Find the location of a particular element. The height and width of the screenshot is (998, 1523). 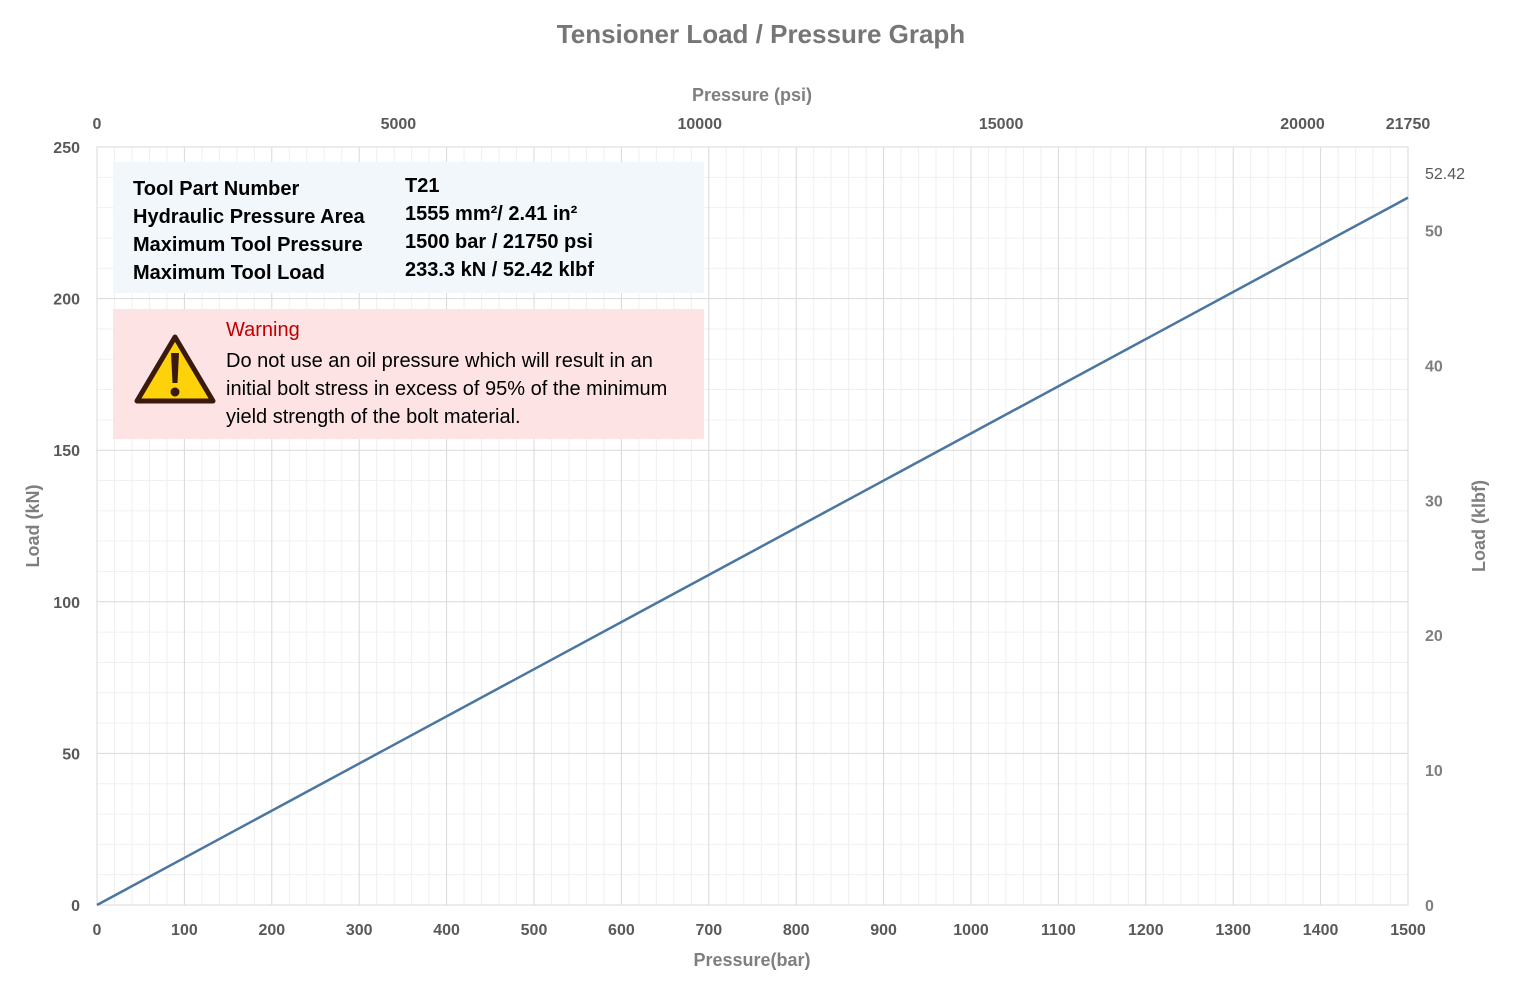

info-label: Maximum Tool Load is located at coordinates (229, 273).